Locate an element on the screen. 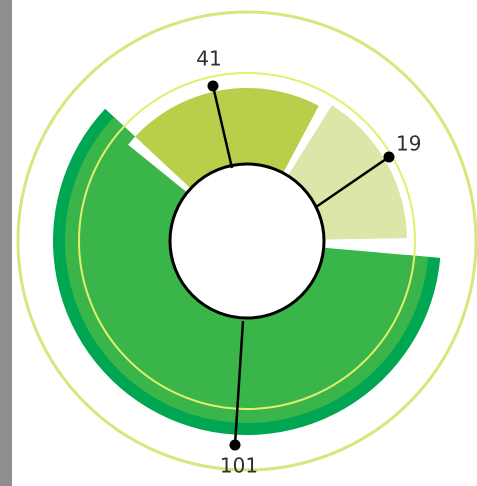 This screenshot has width=477, height=486. center-hole is located at coordinates (247, 241).